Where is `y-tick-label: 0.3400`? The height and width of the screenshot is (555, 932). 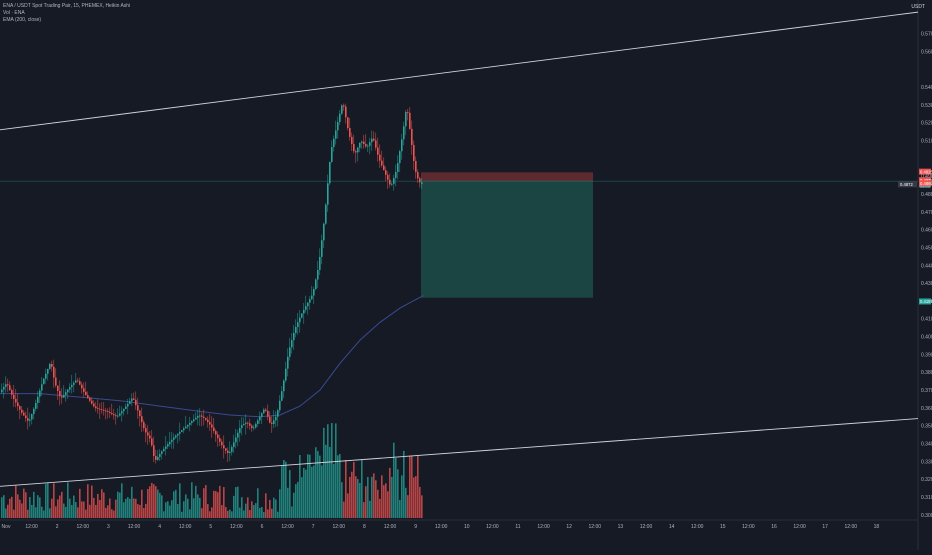 y-tick-label: 0.3400 is located at coordinates (926, 445).